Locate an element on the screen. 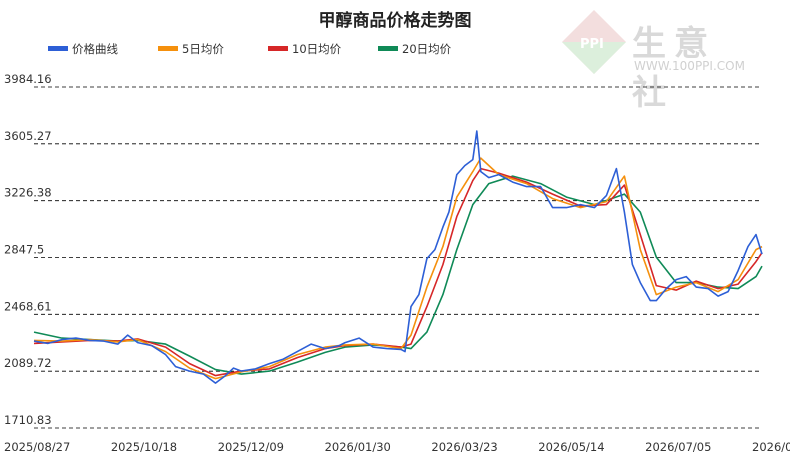 This screenshot has height=458, width=790. legend-item-ma10: 10日均价 is located at coordinates (304, 49).